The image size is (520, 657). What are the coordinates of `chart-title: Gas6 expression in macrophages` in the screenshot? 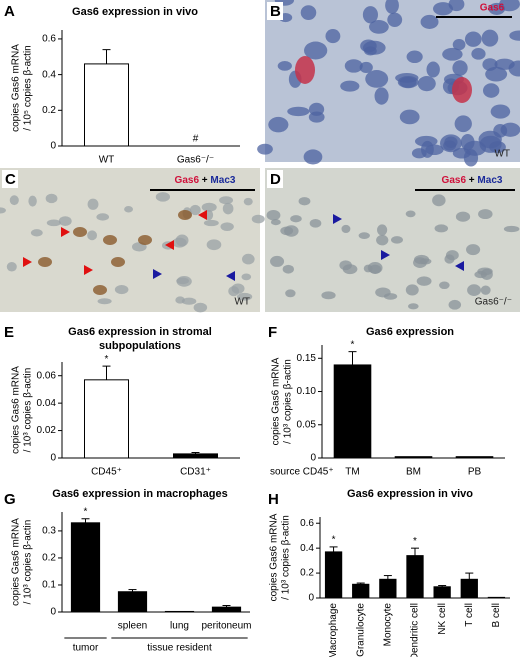 It's located at (139, 494).